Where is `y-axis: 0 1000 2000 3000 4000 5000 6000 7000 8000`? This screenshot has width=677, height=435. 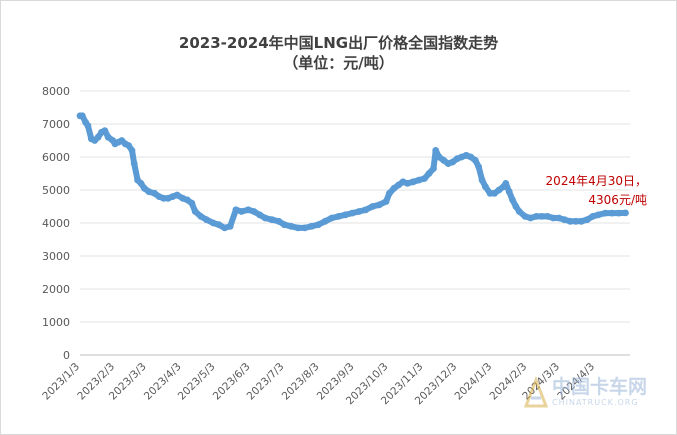 y-axis: 0 1000 2000 3000 4000 5000 6000 7000 8000 is located at coordinates (56, 223).